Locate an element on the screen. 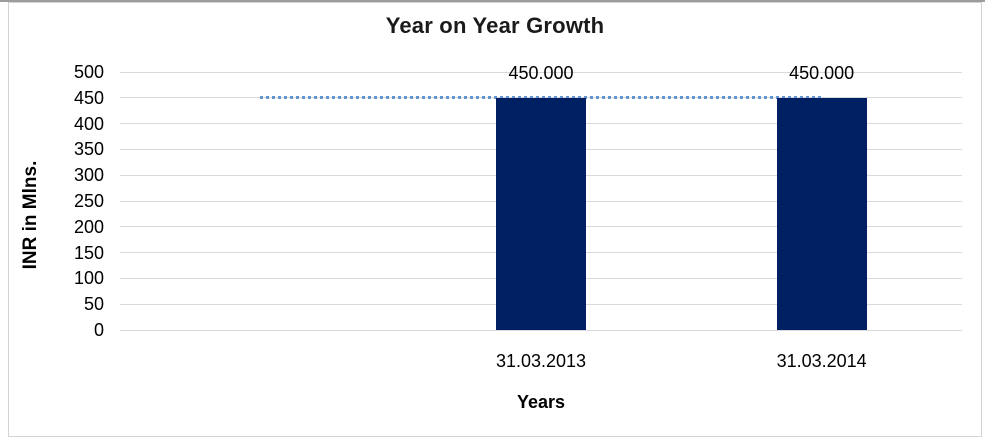  x-axis-title: Years is located at coordinates (541, 402).